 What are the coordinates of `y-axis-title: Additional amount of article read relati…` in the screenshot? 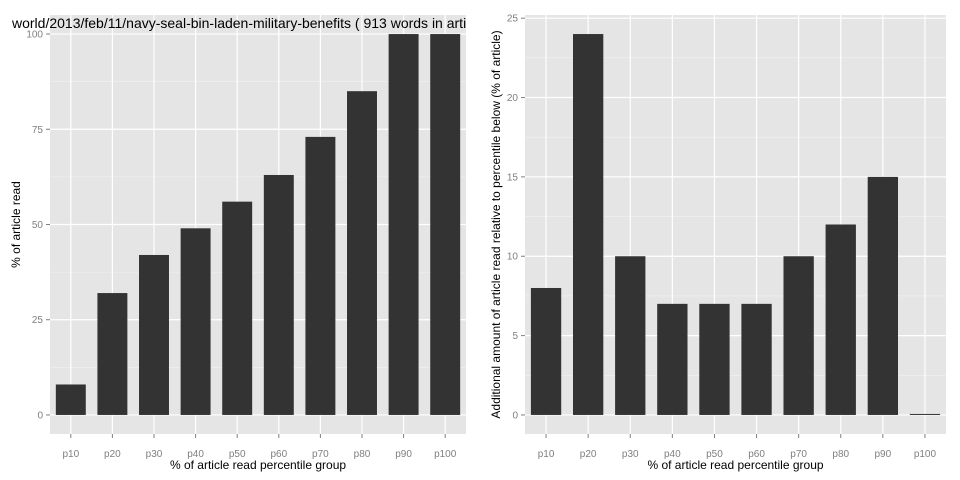 It's located at (496, 224).